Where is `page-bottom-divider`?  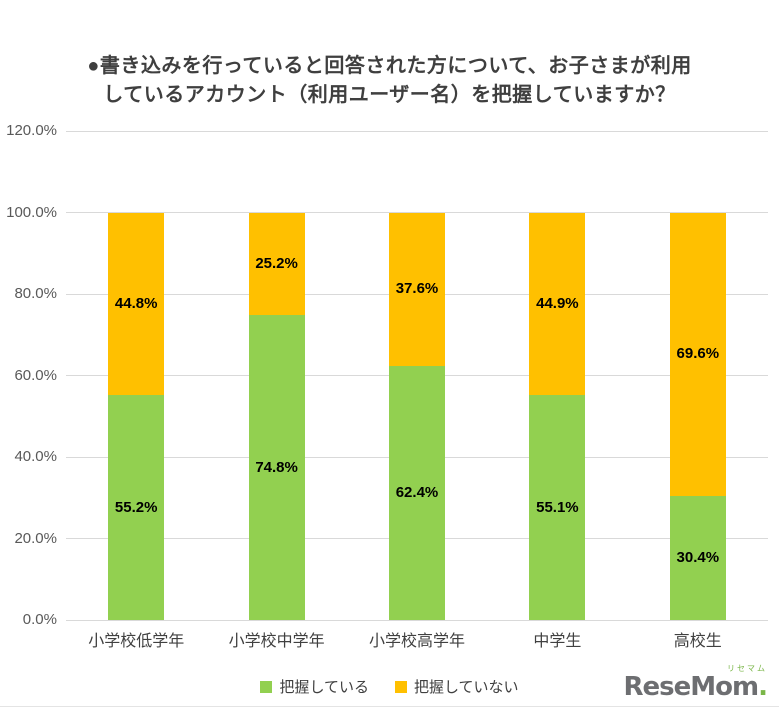 page-bottom-divider is located at coordinates (389, 706).